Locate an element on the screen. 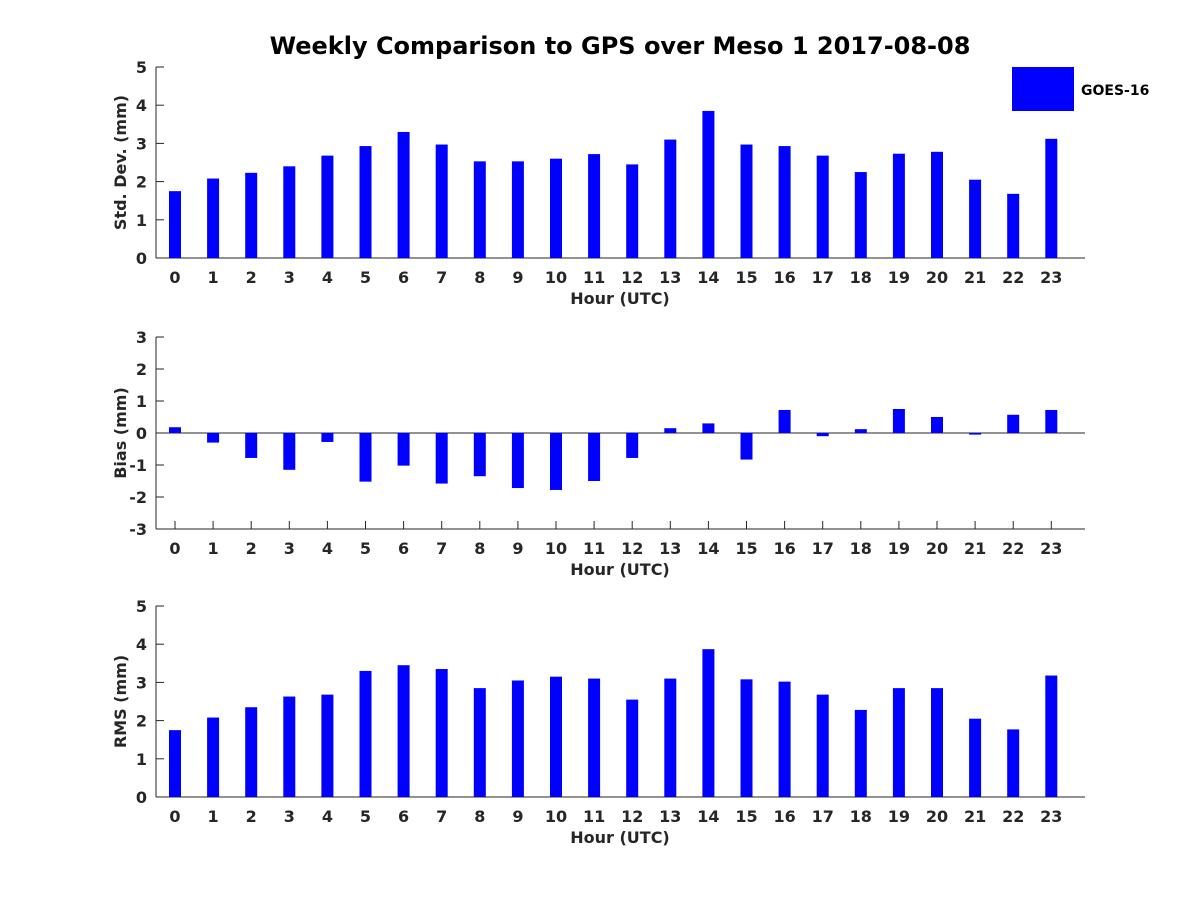 This screenshot has height=900, width=1200. rms-ytick-label: 5 is located at coordinates (141, 606).